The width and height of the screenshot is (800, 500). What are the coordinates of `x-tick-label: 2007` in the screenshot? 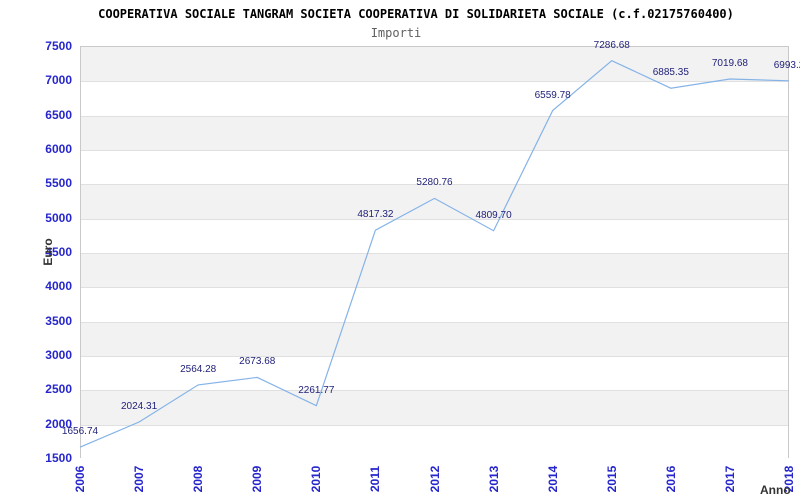 It's located at (139, 479).